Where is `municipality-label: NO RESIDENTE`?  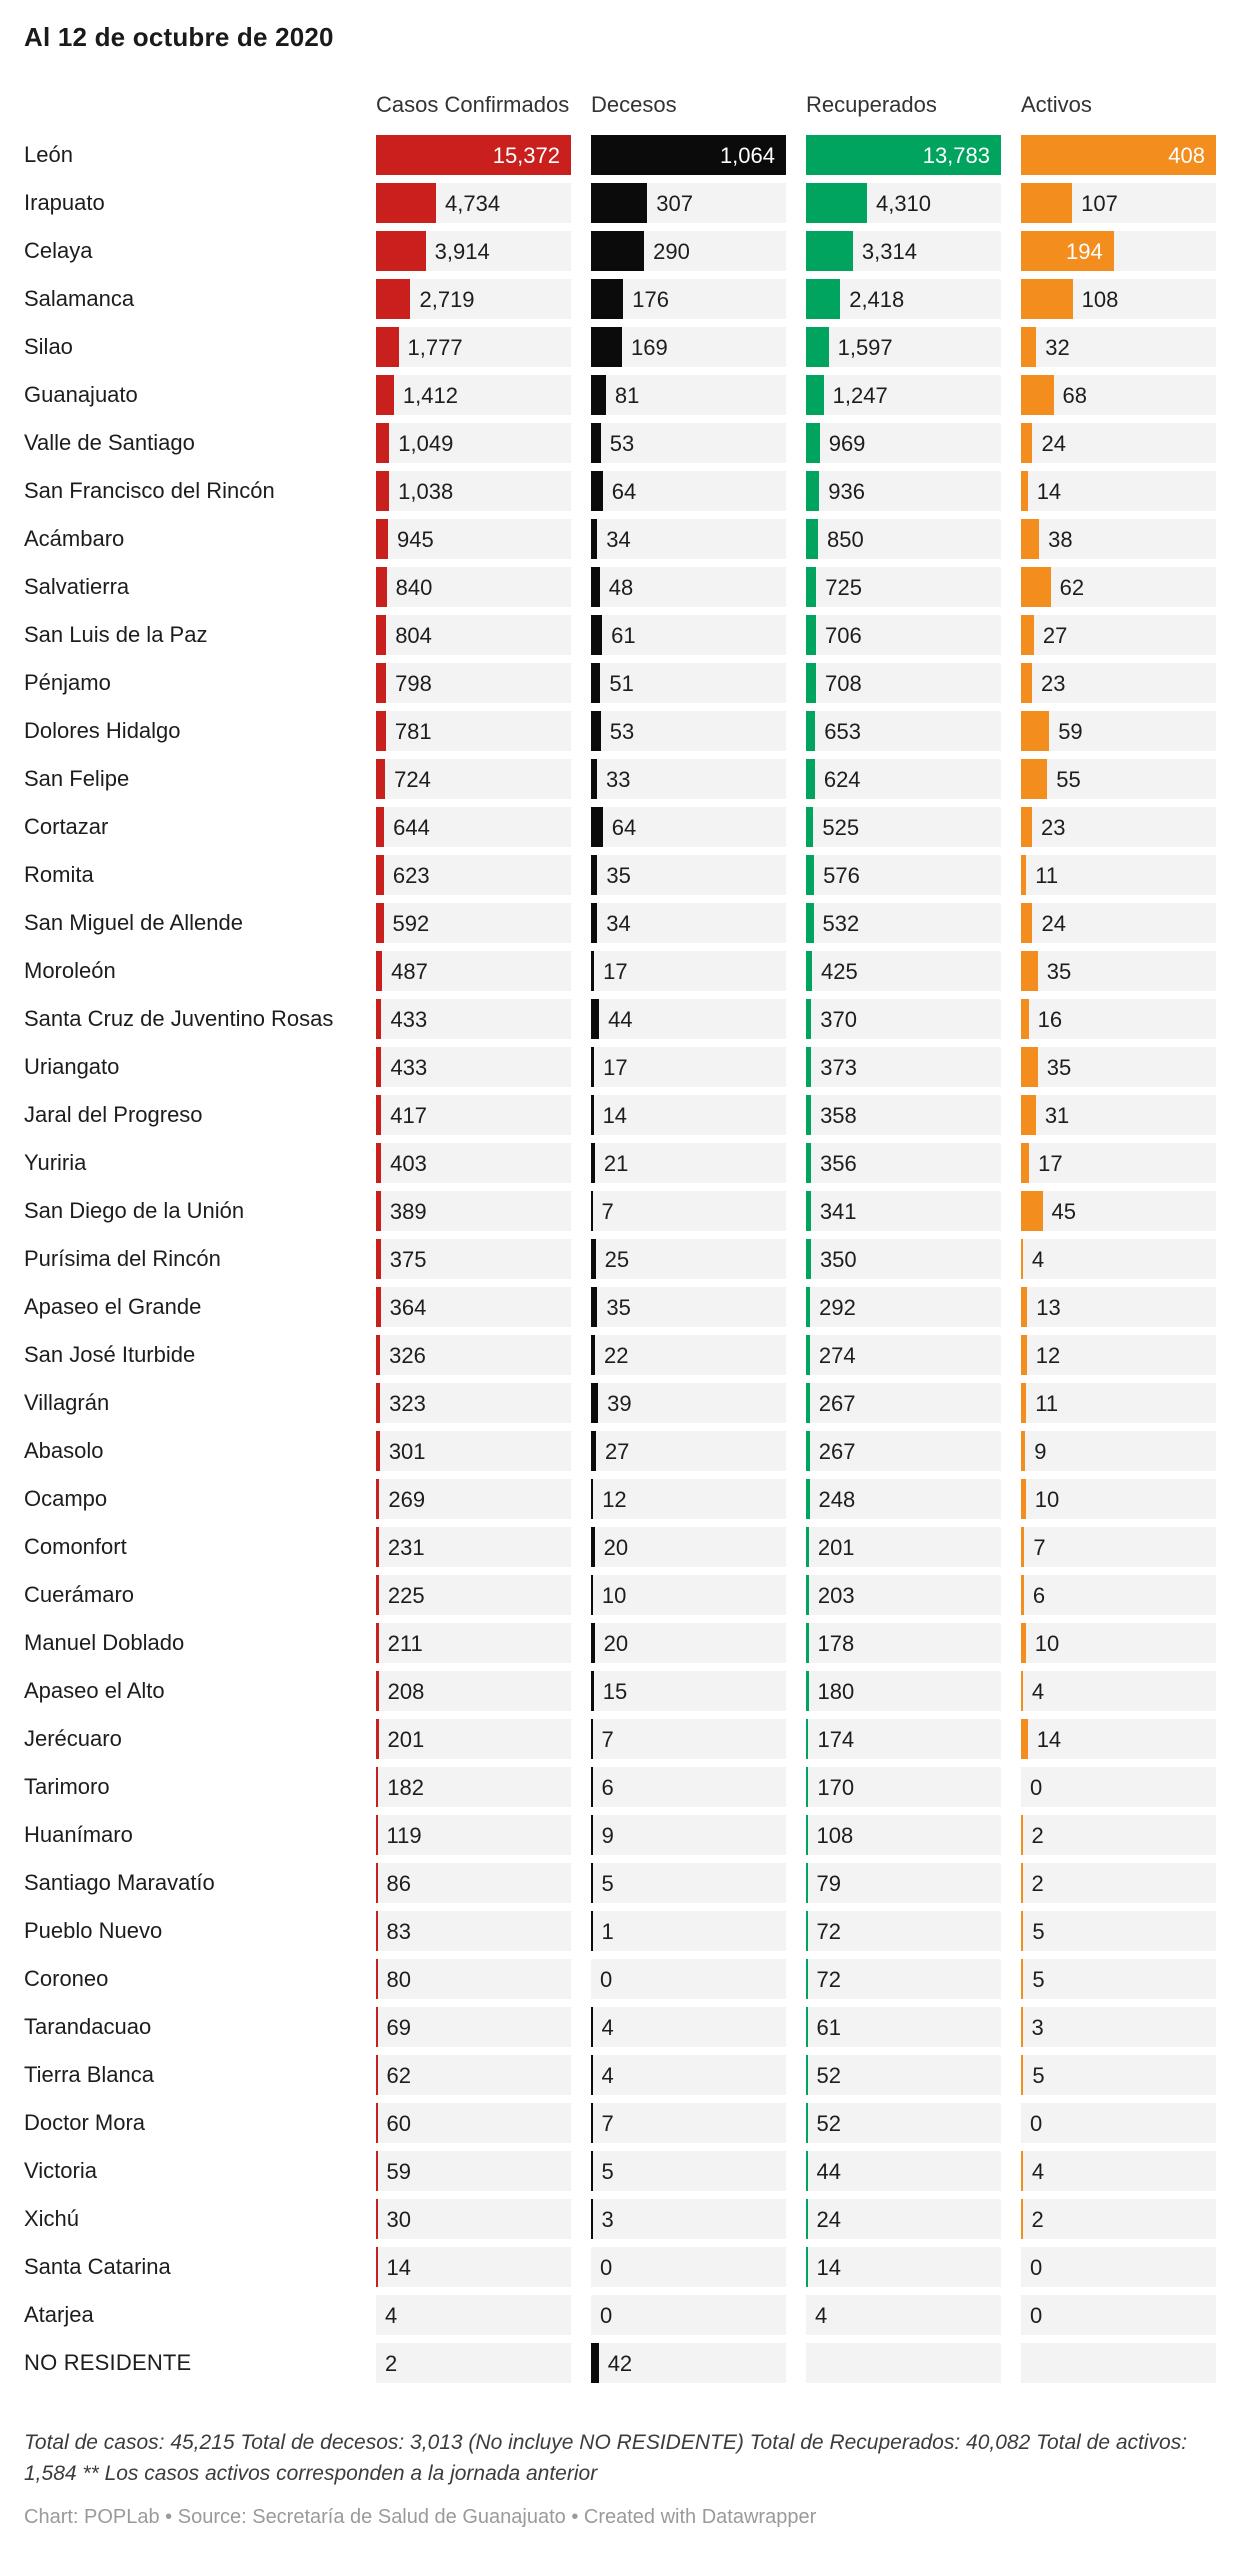 municipality-label: NO RESIDENTE is located at coordinates (108, 2362).